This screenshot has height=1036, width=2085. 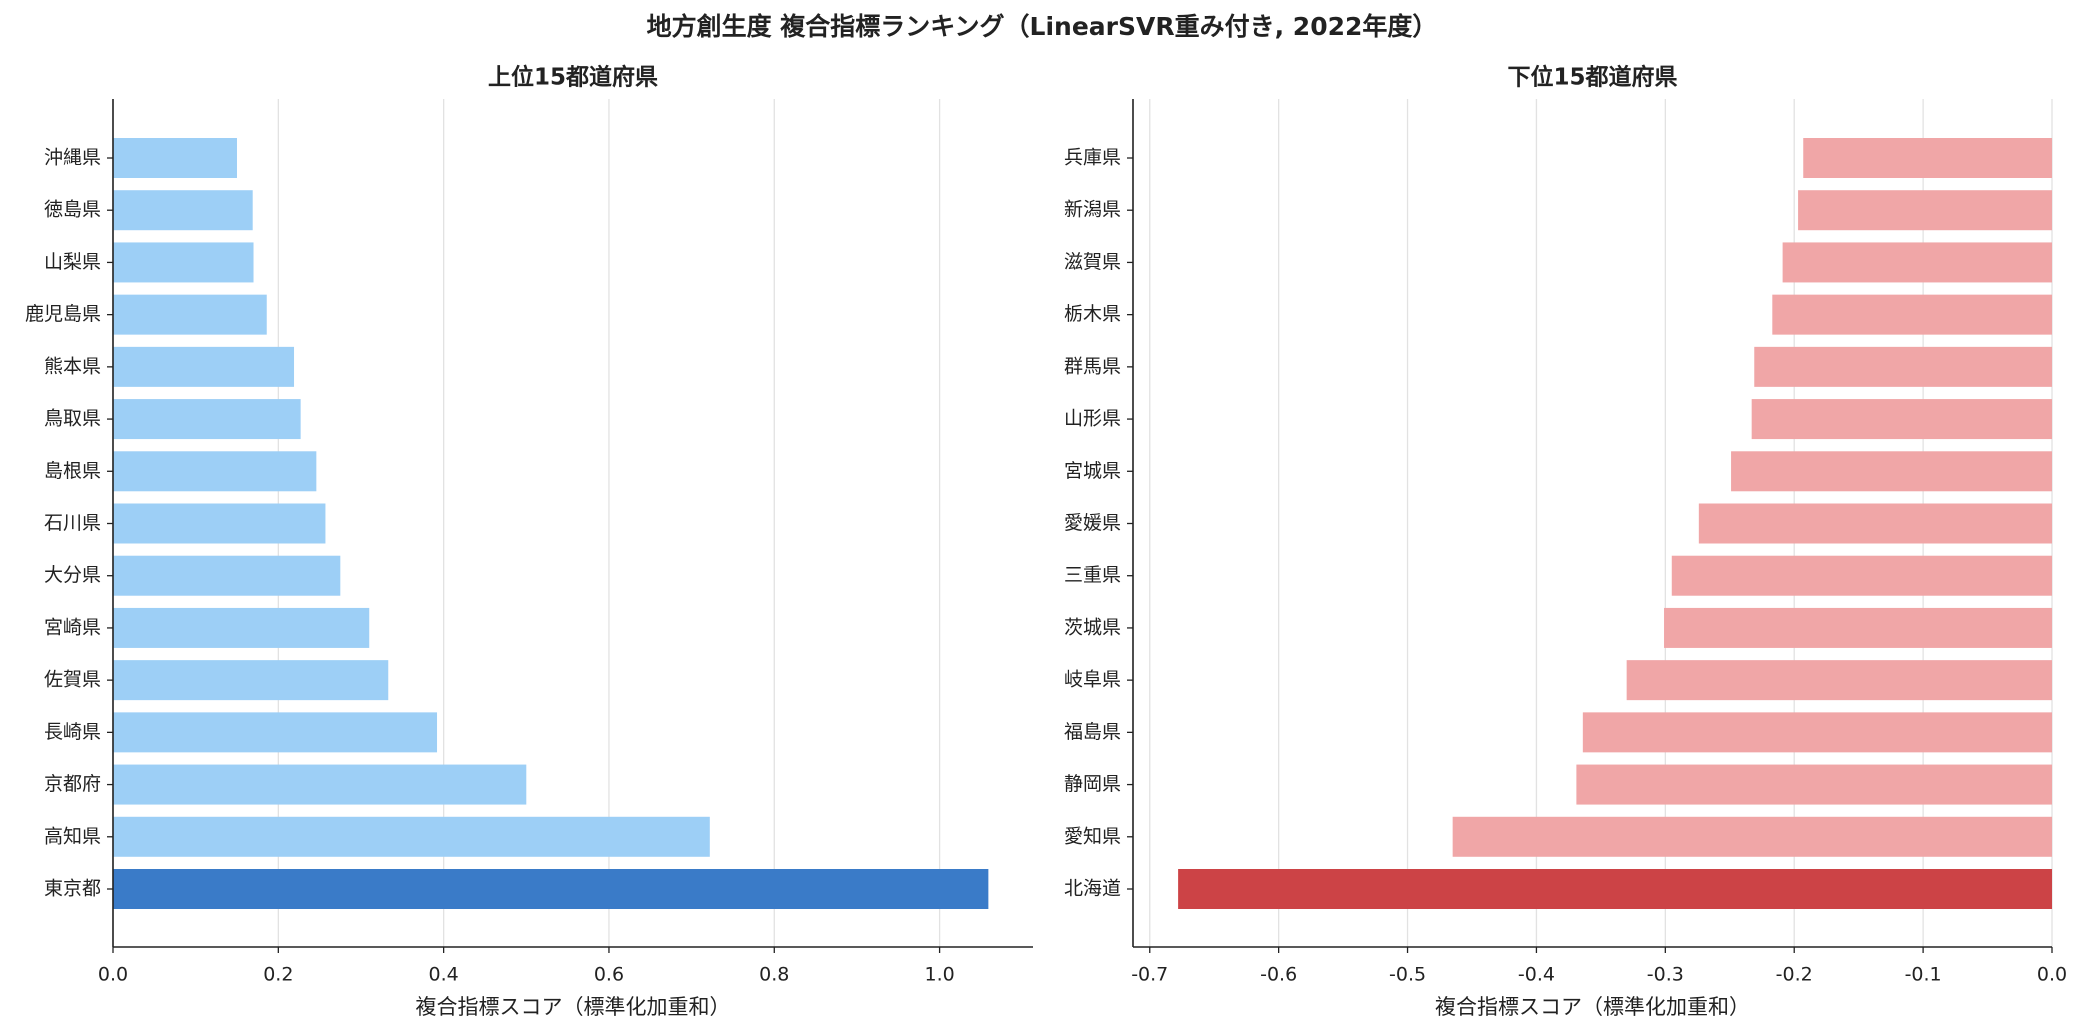 What do you see at coordinates (1092, 889) in the screenshot?
I see `y-tick-label: 北海道` at bounding box center [1092, 889].